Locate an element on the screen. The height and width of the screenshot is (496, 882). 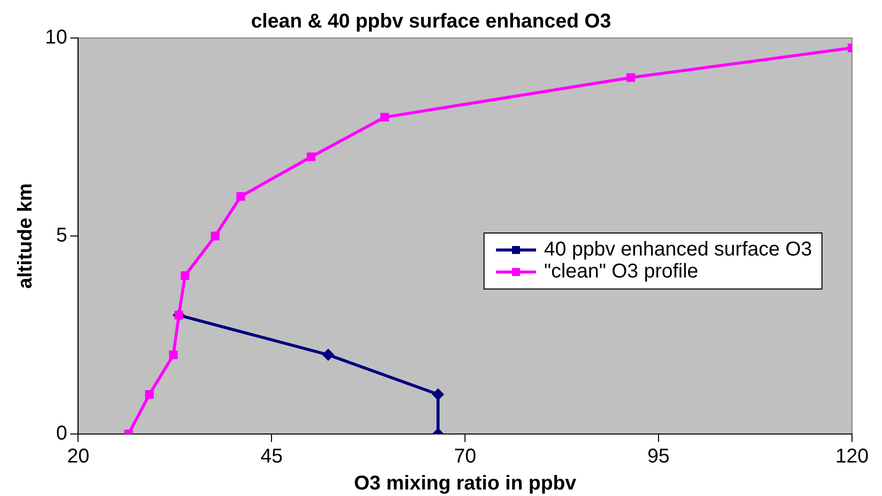
y-tick-label: 0 is located at coordinates (62, 433).